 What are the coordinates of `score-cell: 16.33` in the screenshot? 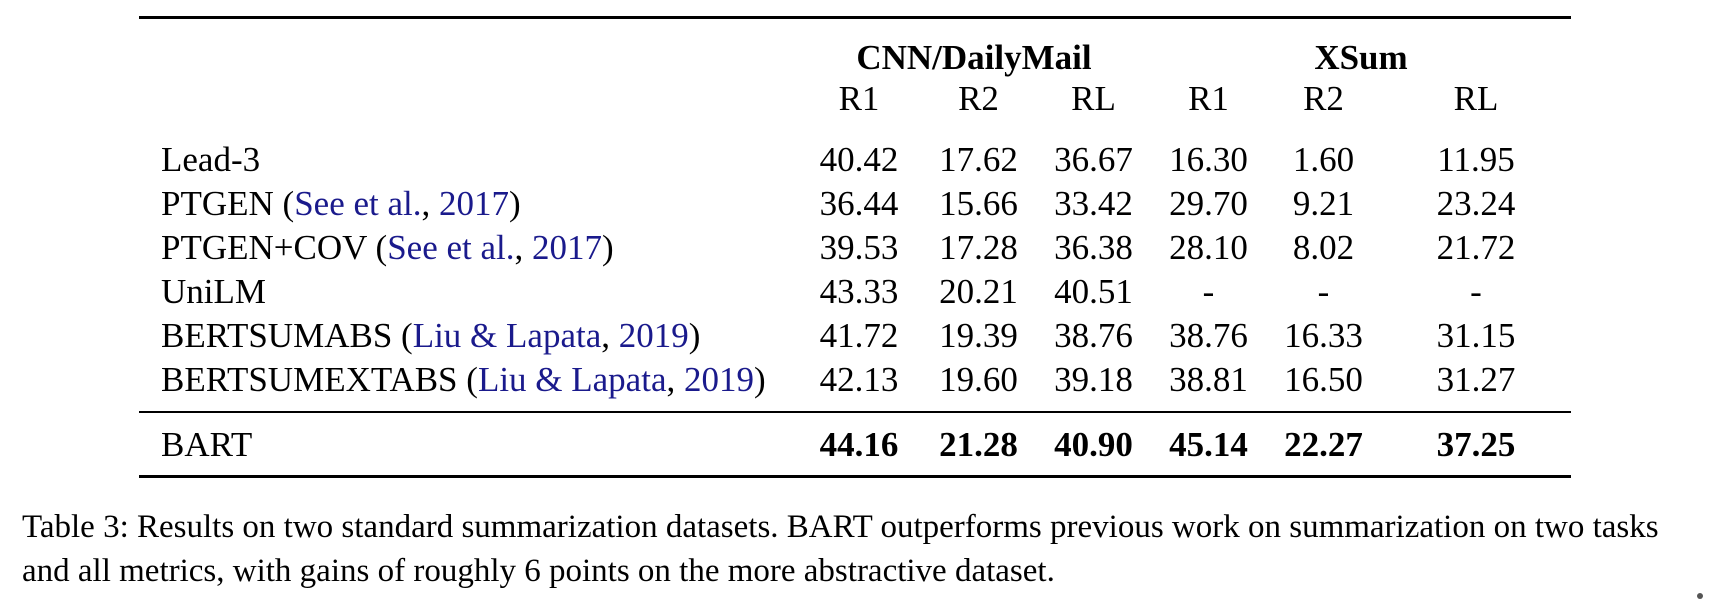 It's located at (1323, 335).